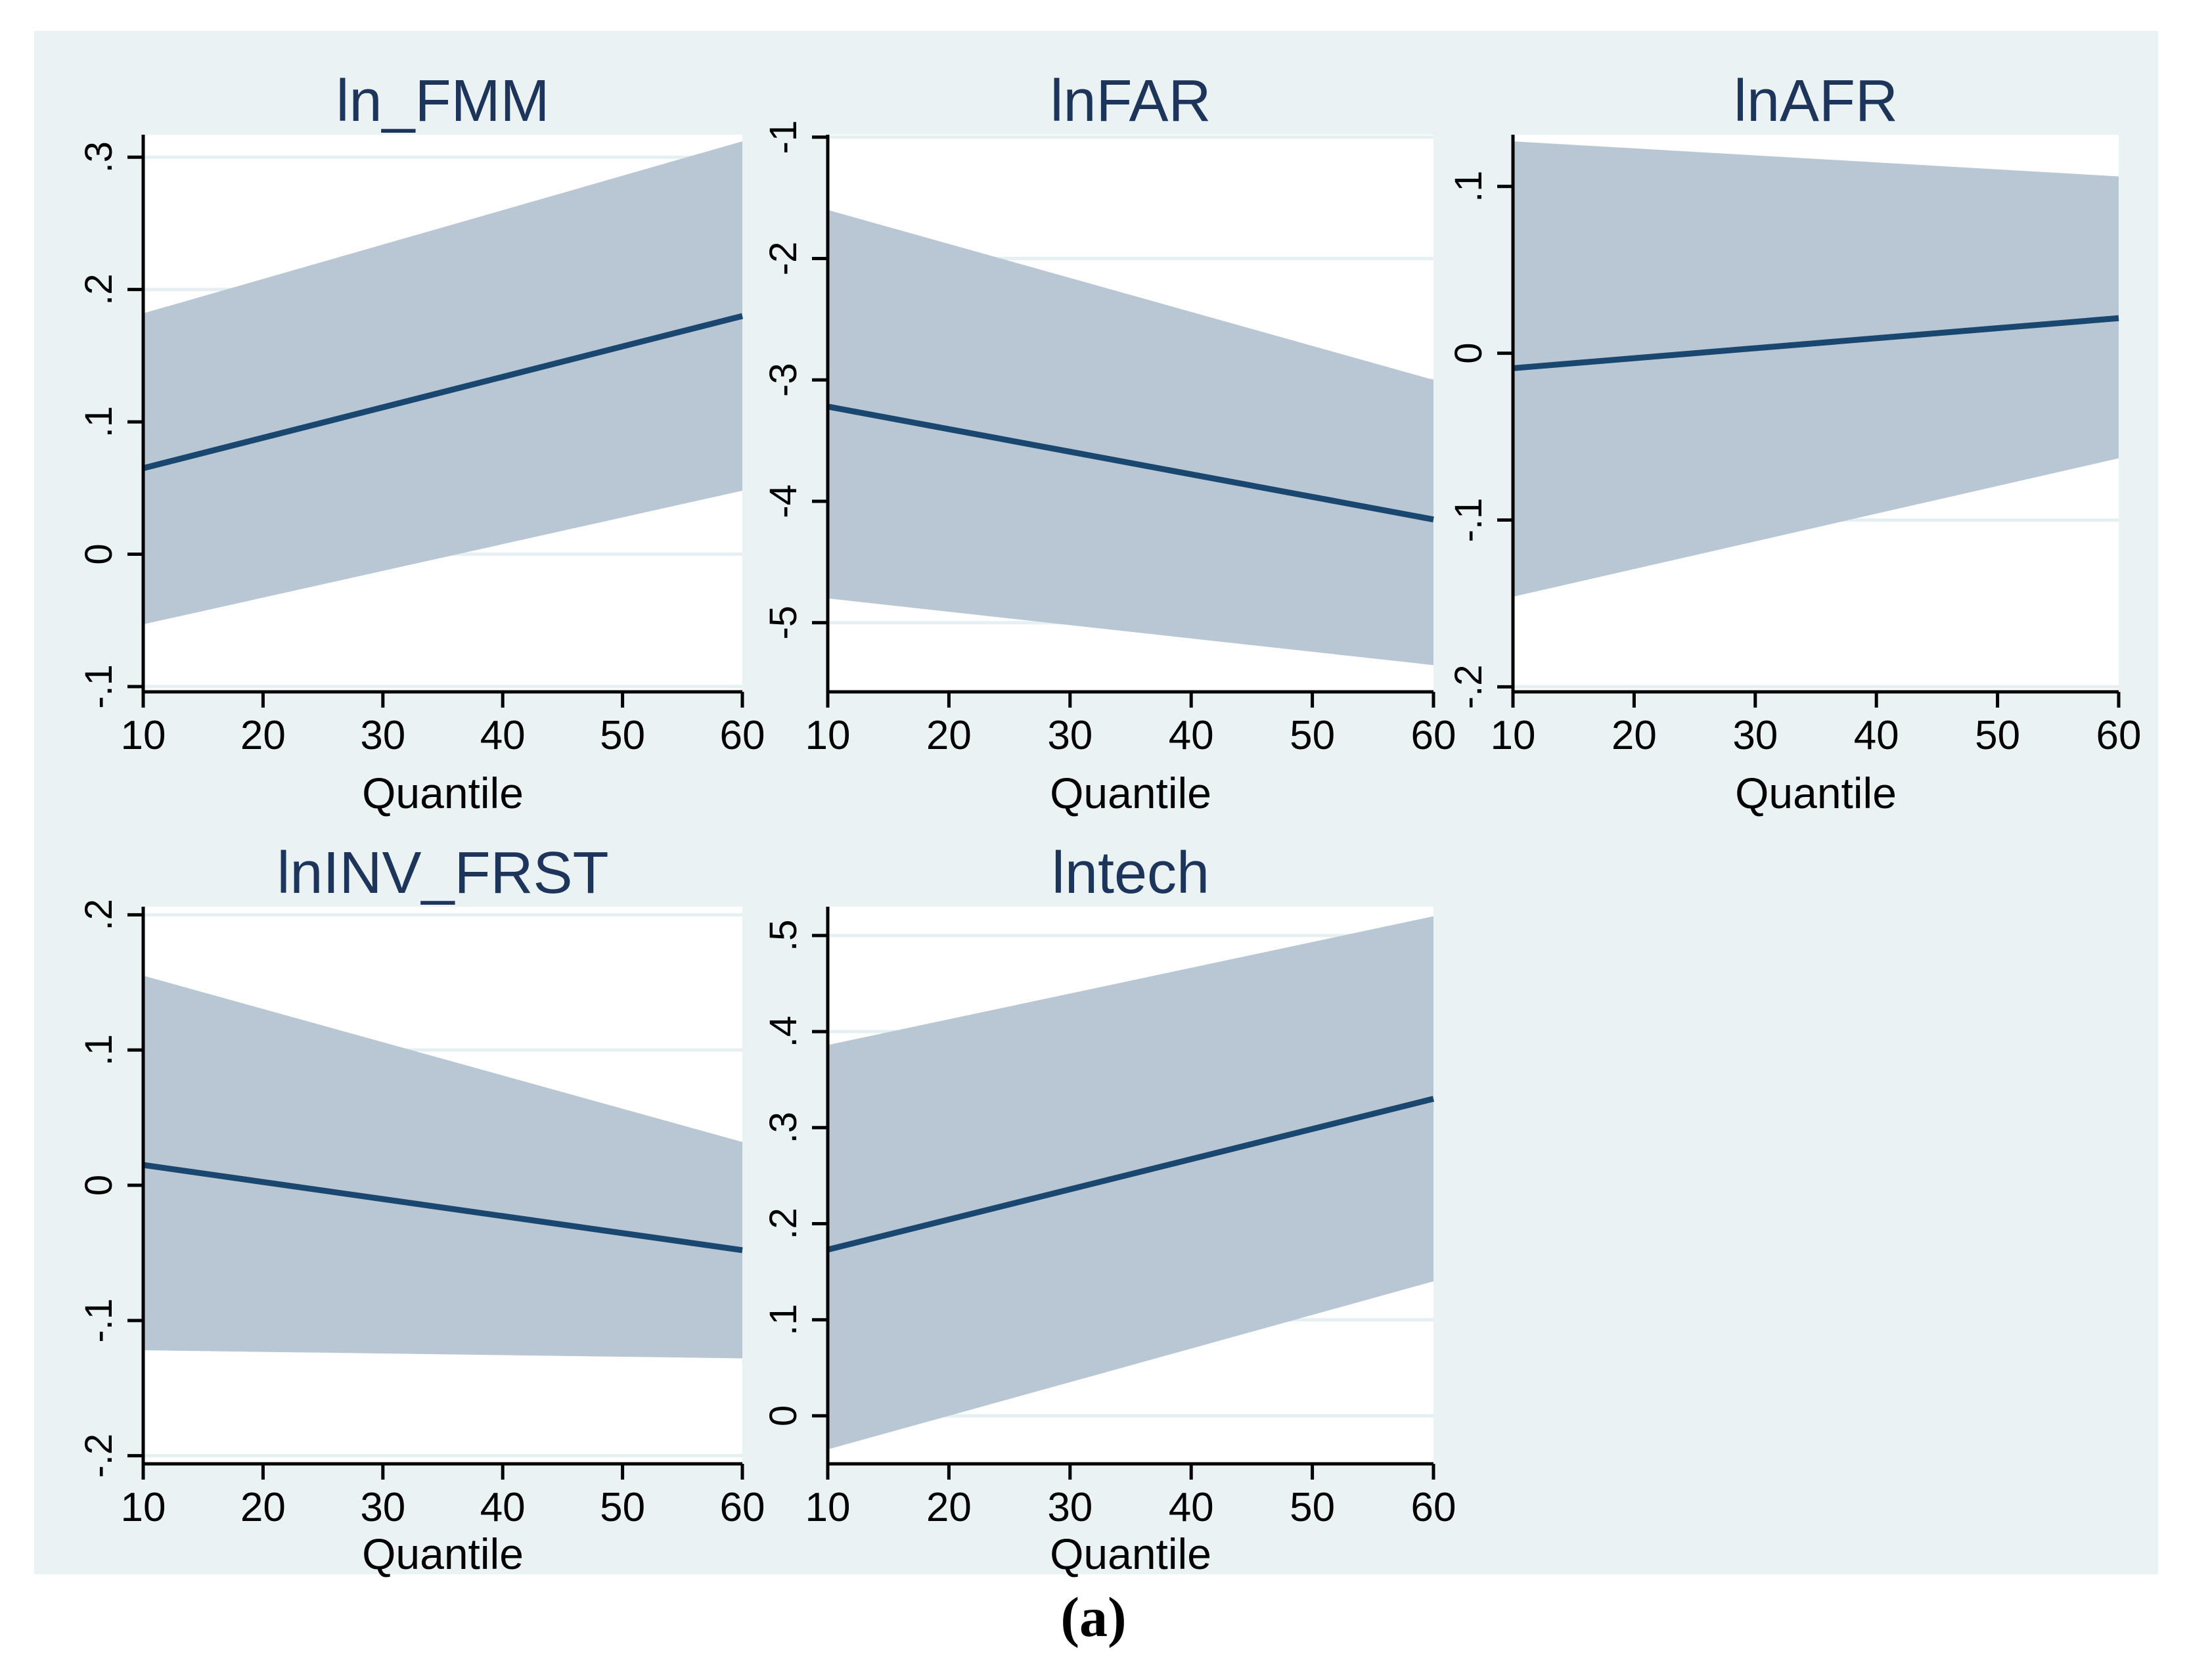 The height and width of the screenshot is (1680, 2187). I want to click on subplot-lnAFR: .1 0 -.1 -.210 20 30 40 50 60 Quantile lnAFR, so click(1794, 442).